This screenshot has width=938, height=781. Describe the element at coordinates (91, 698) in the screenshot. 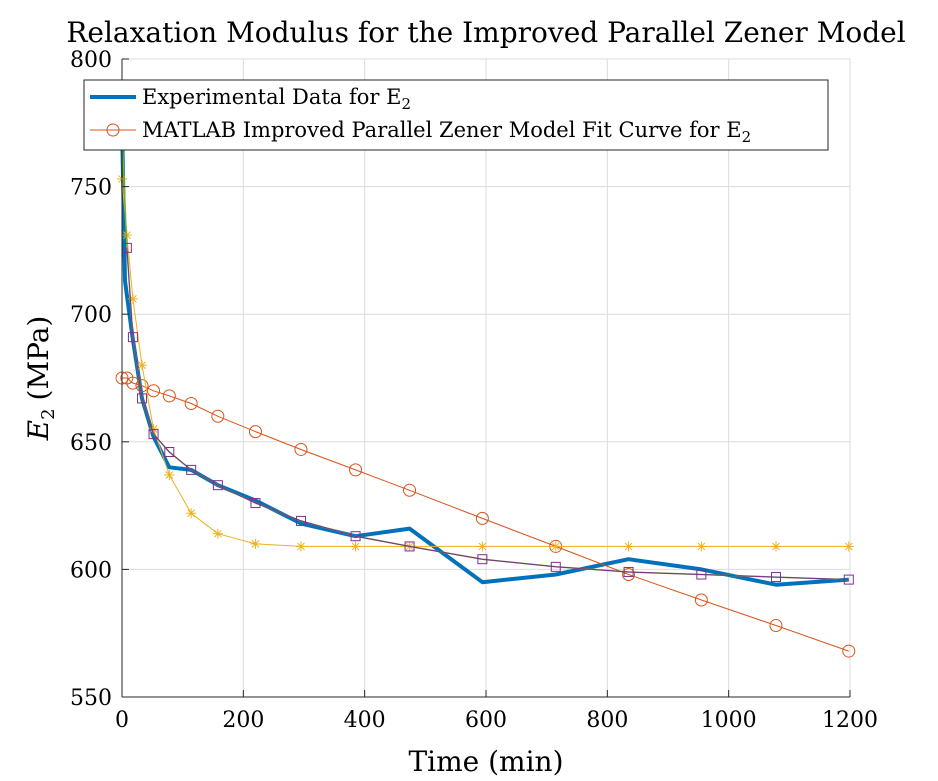

I see `y-tick-label: 550` at that location.